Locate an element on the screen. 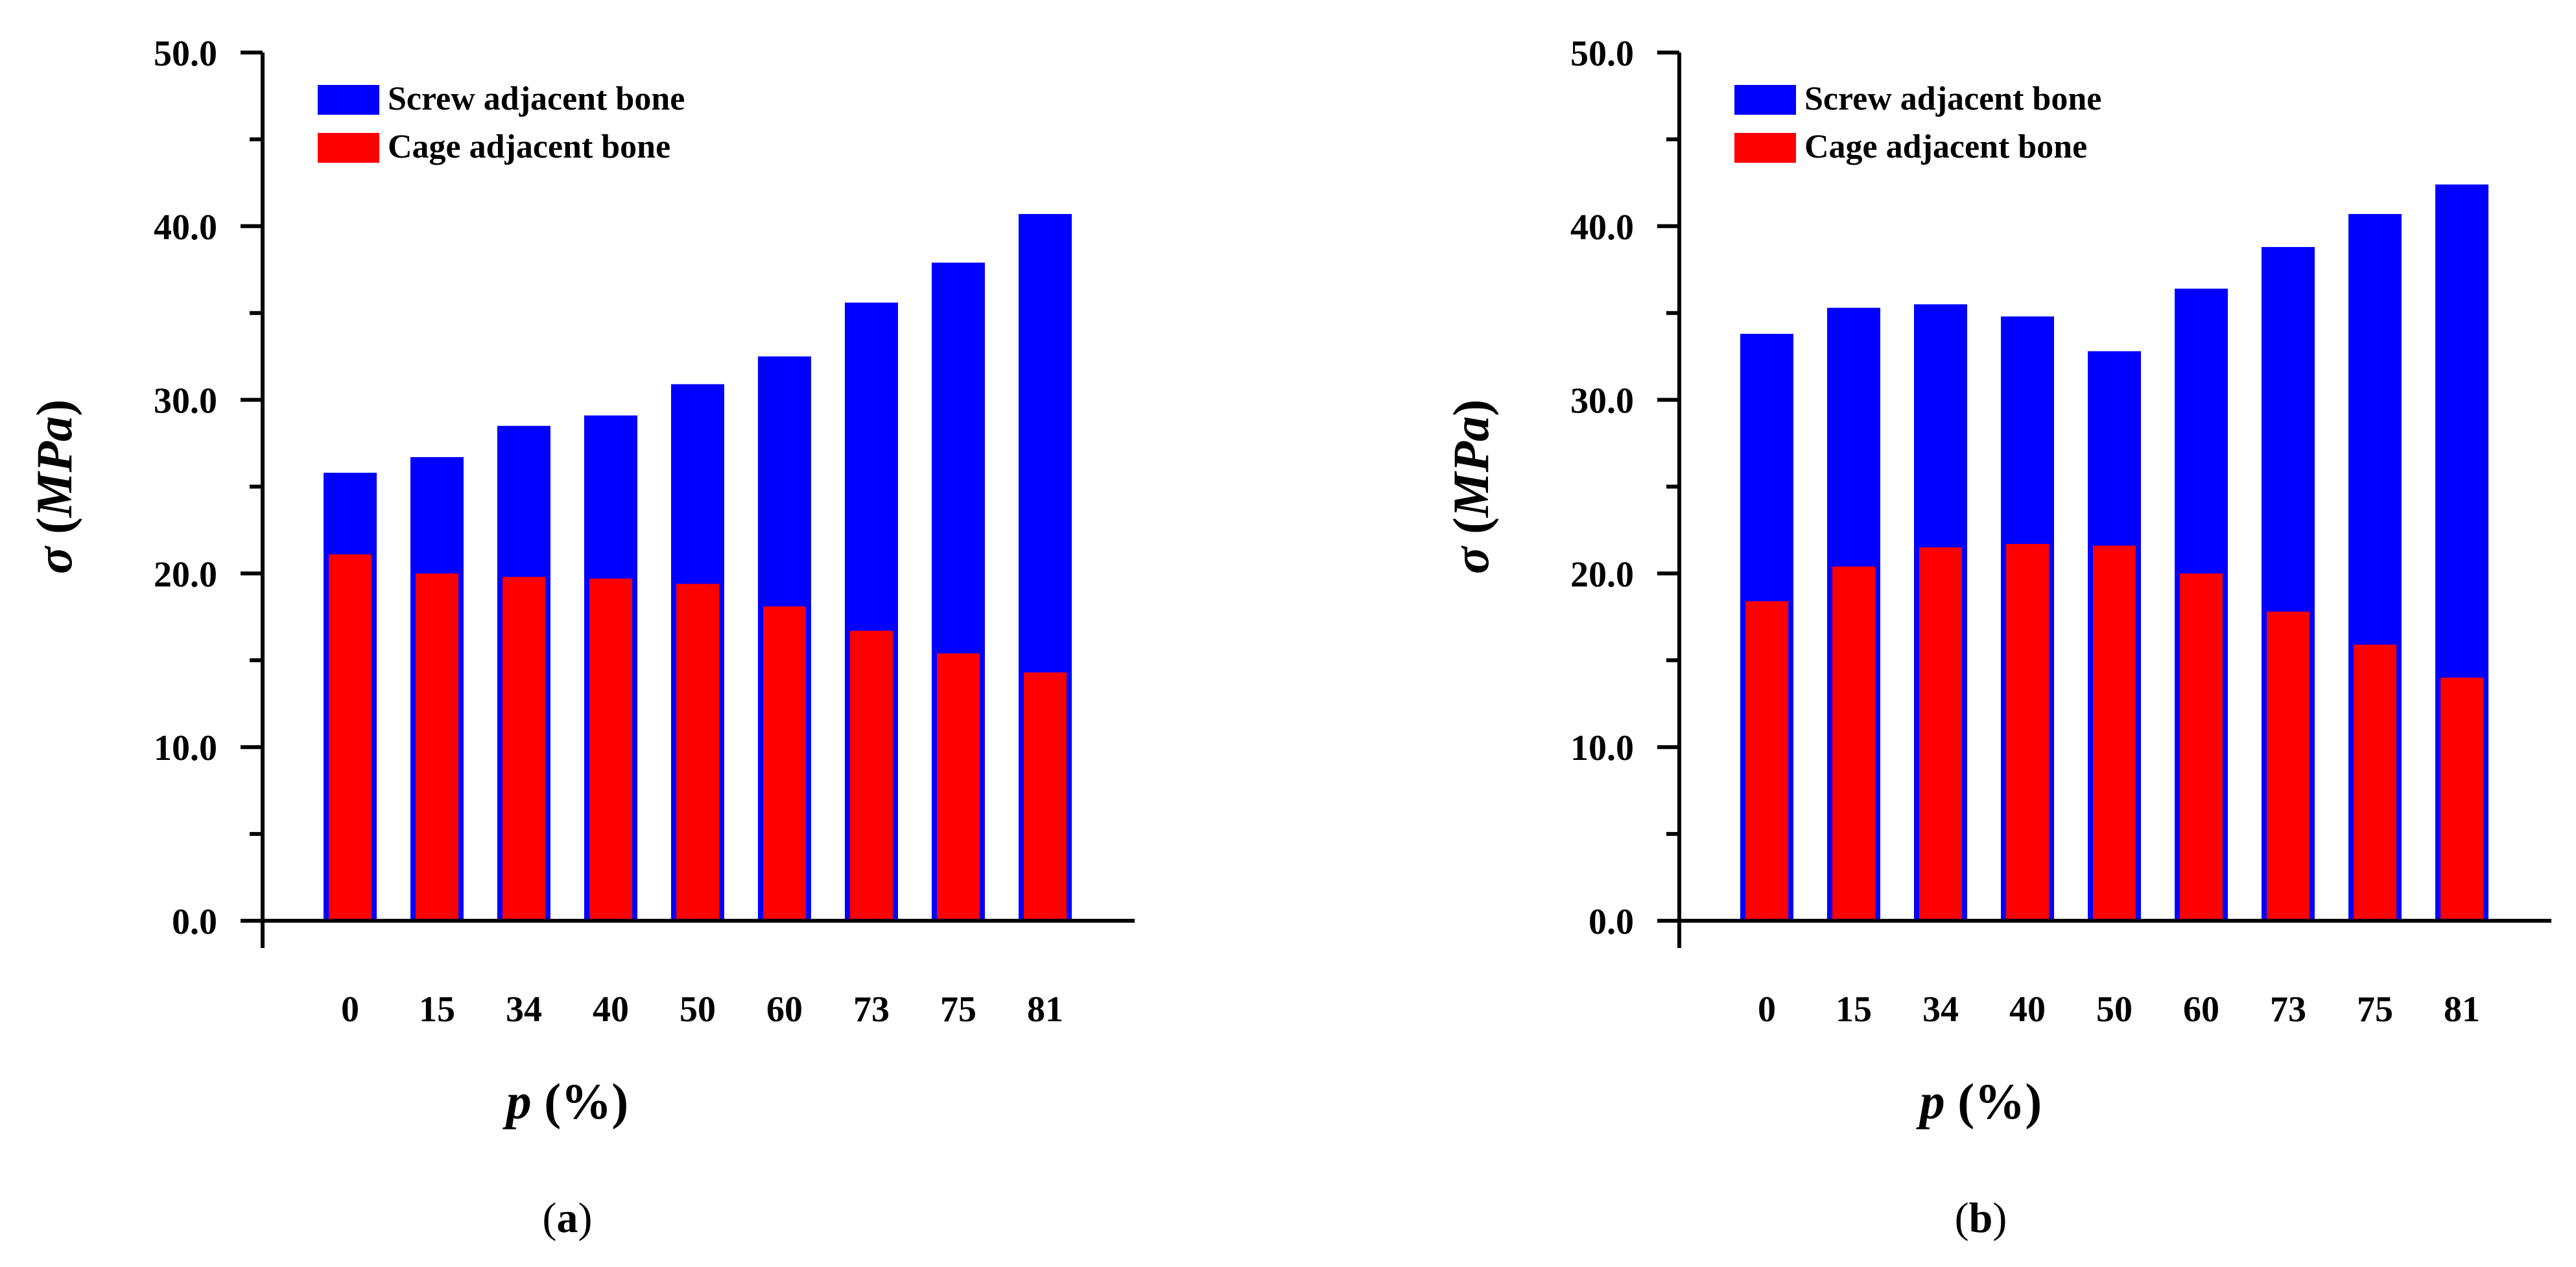 This screenshot has height=1267, width=2576. panel-label-letter: a is located at coordinates (567, 1218).